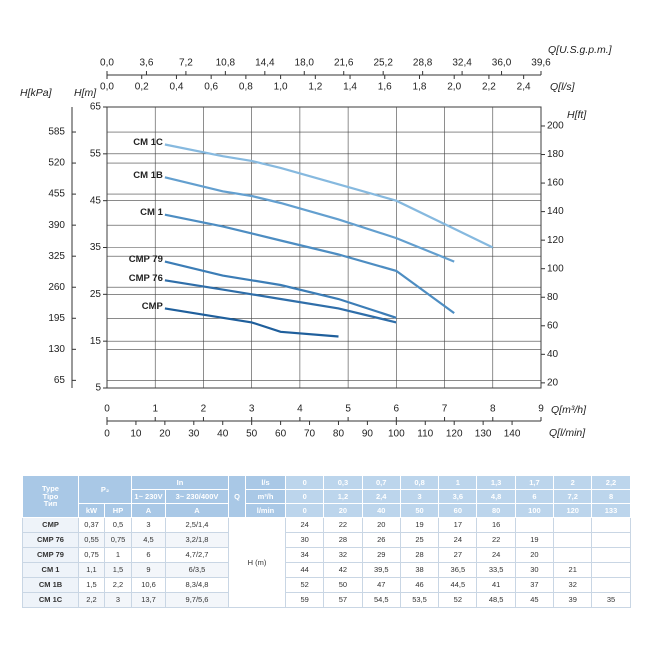  What do you see at coordinates (343, 555) in the screenshot?
I see `table-cell: 32` at bounding box center [343, 555].